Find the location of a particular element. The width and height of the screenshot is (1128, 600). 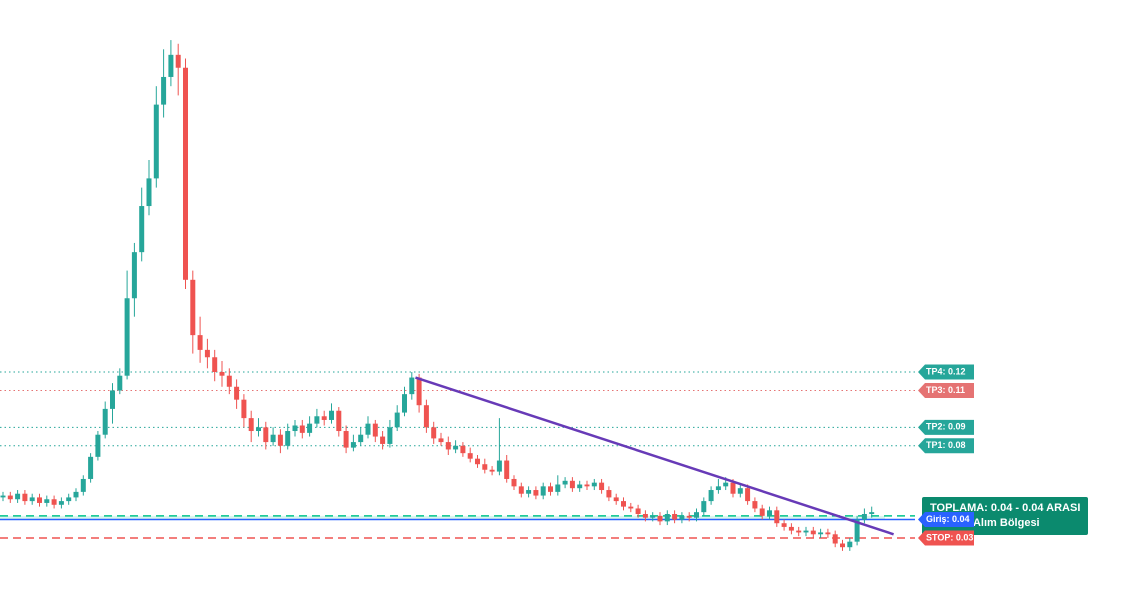

level-label: TP1: 0.08 is located at coordinates (946, 445).